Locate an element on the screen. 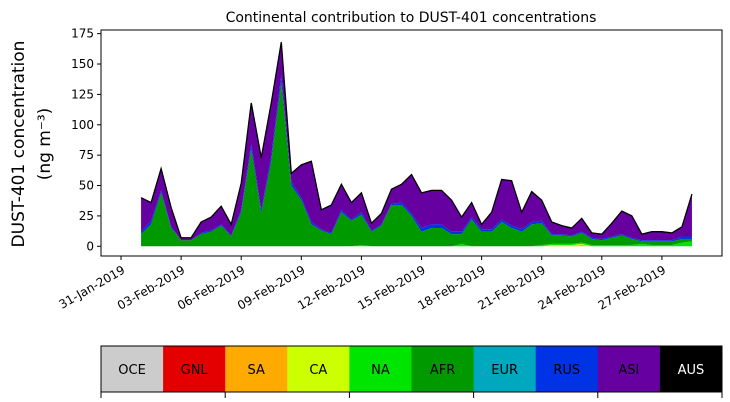 This screenshot has width=730, height=402. y-tick-label: 25 is located at coordinates (86, 216).